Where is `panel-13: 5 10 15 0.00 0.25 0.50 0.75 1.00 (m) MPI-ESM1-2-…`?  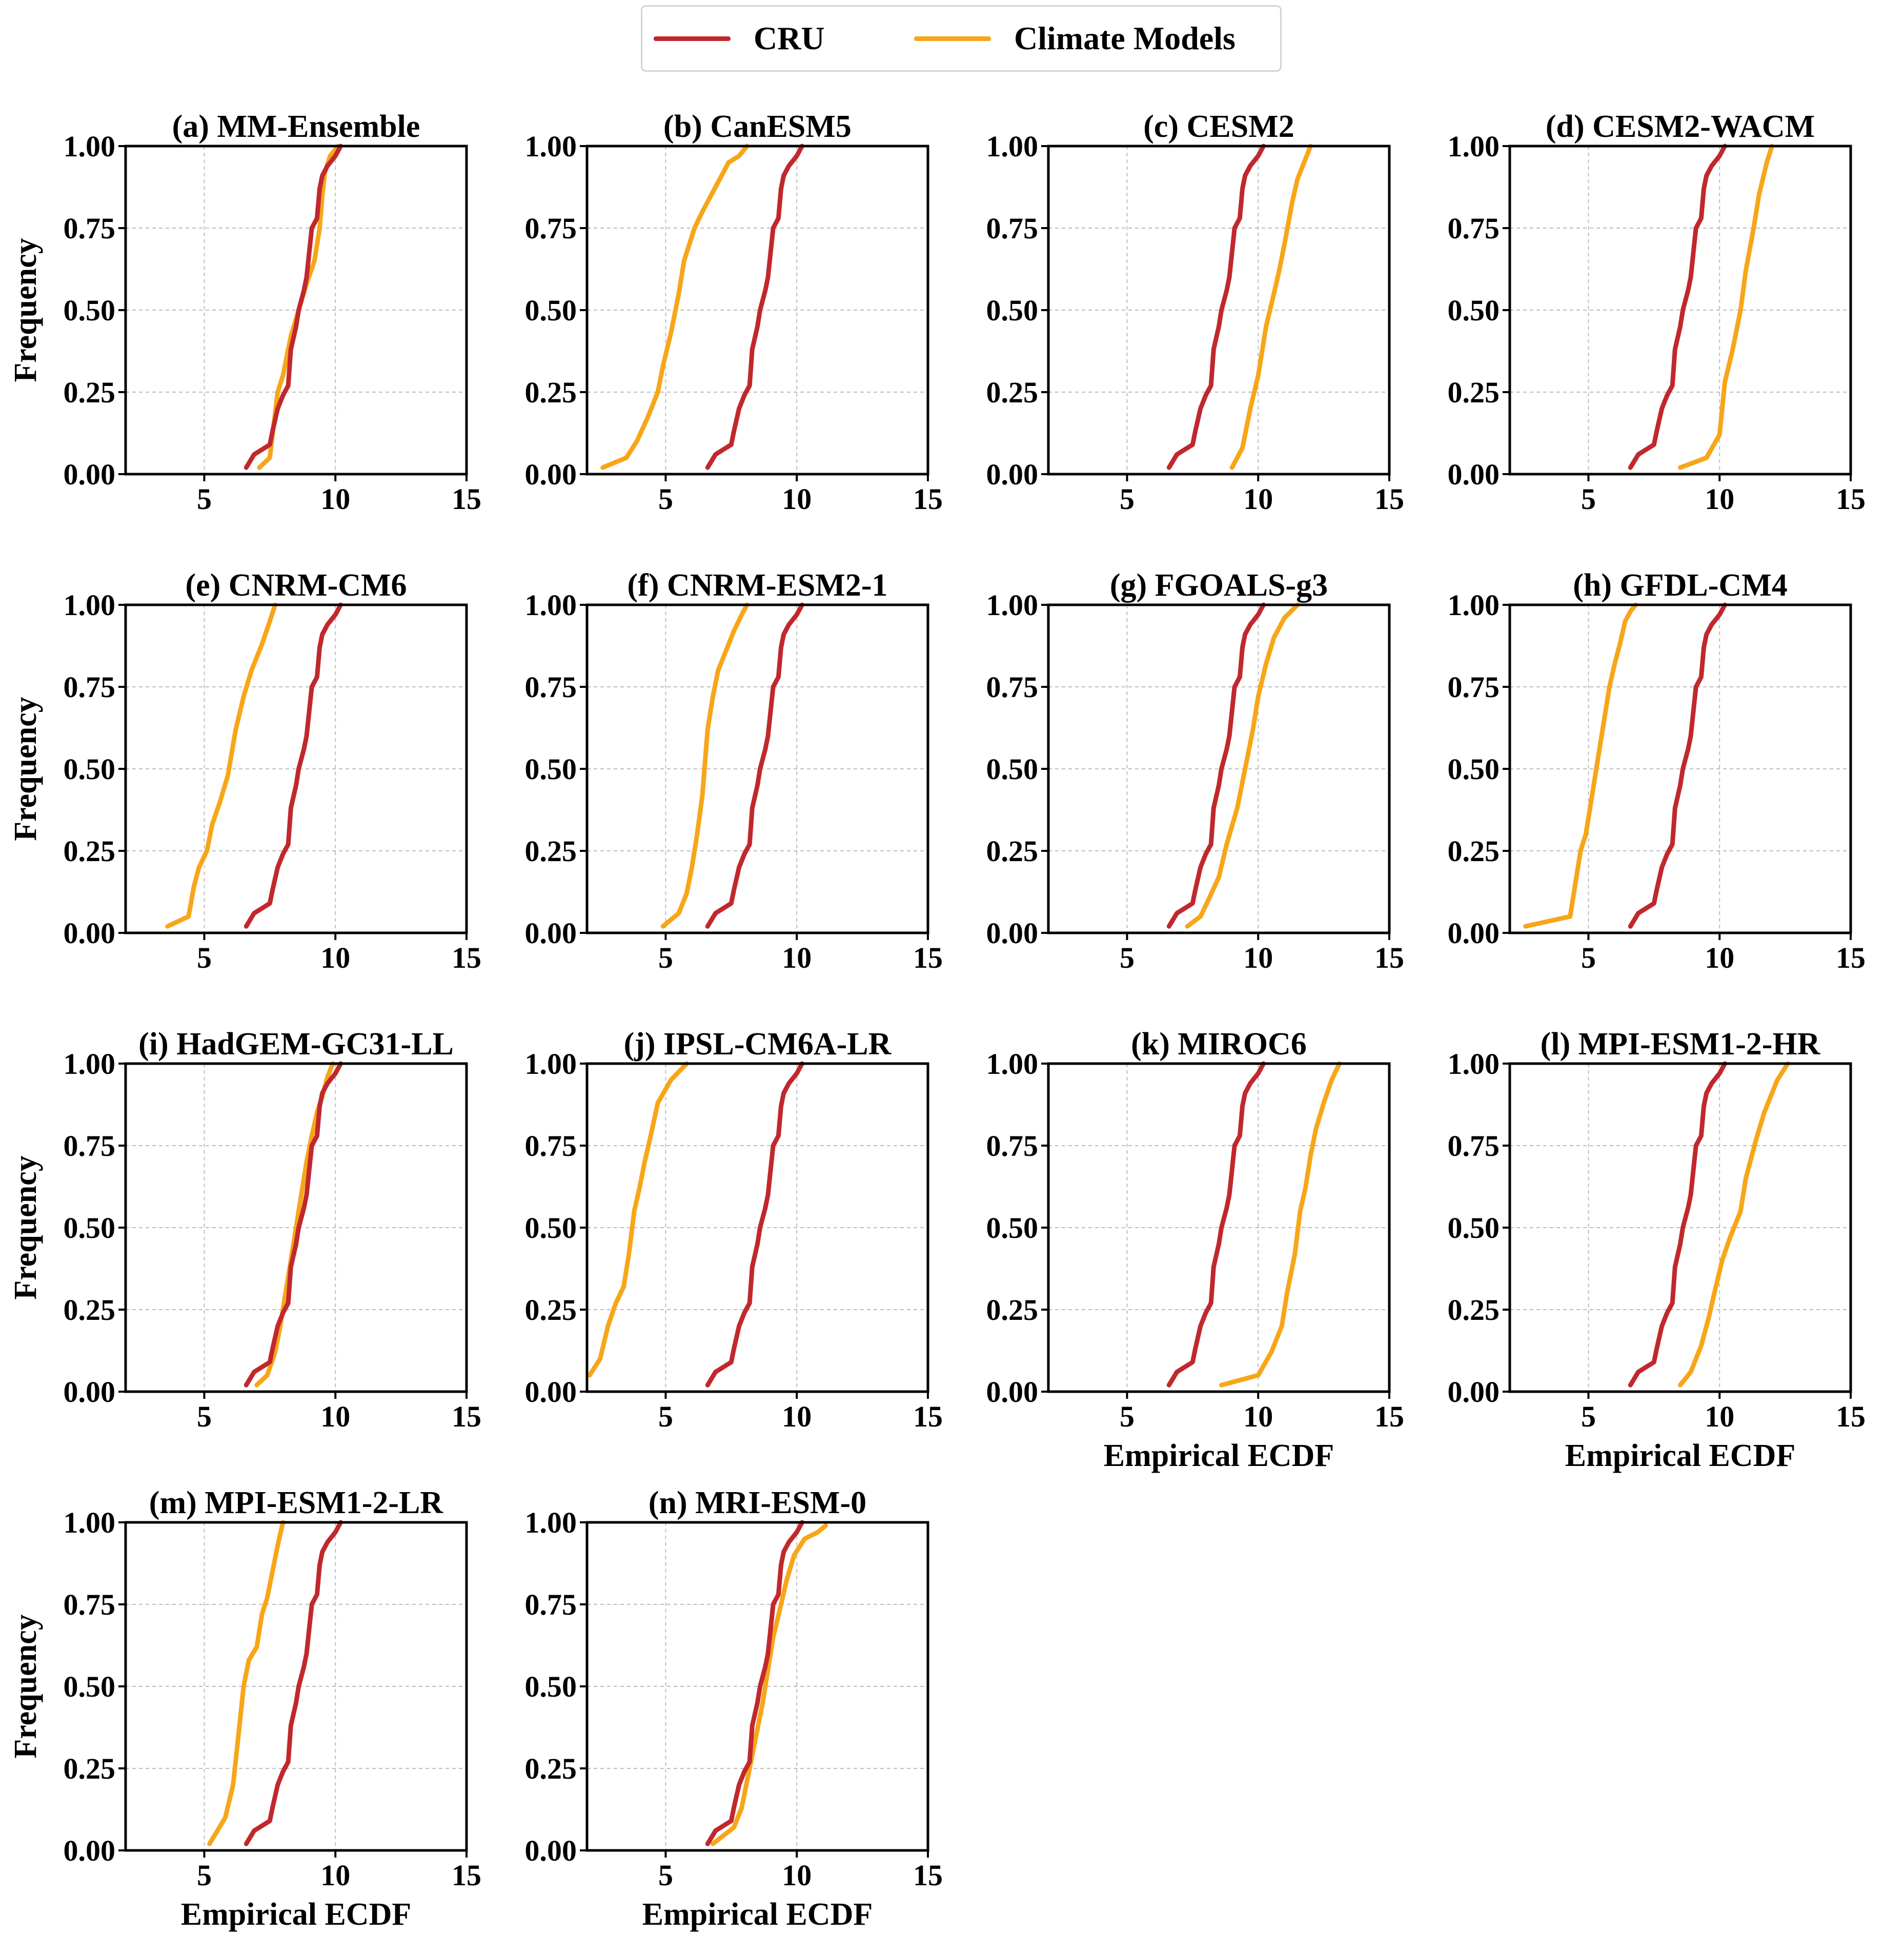
panel-13: 5 10 15 0.00 0.25 0.50 0.75 1.00 (m) MPI-ESM1-2-… is located at coordinates (244, 1708).